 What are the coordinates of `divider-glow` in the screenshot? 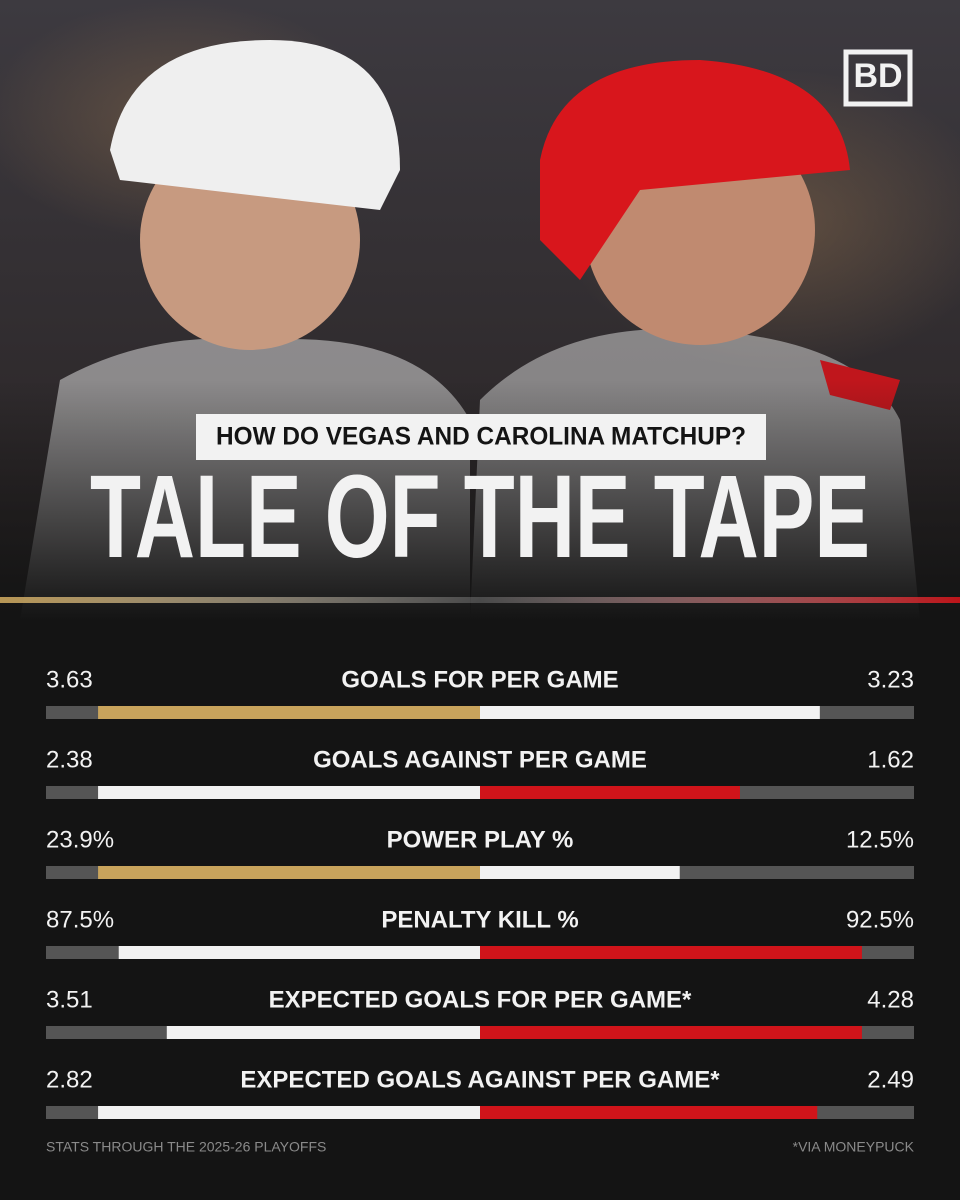 It's located at (480, 600).